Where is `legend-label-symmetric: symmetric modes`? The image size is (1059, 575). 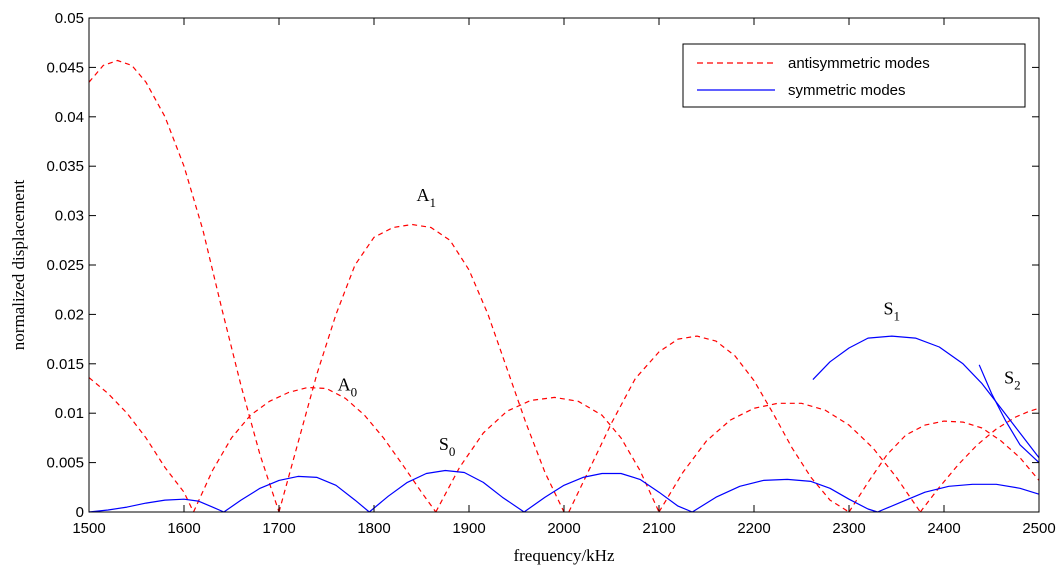 legend-label-symmetric: symmetric modes is located at coordinates (847, 90).